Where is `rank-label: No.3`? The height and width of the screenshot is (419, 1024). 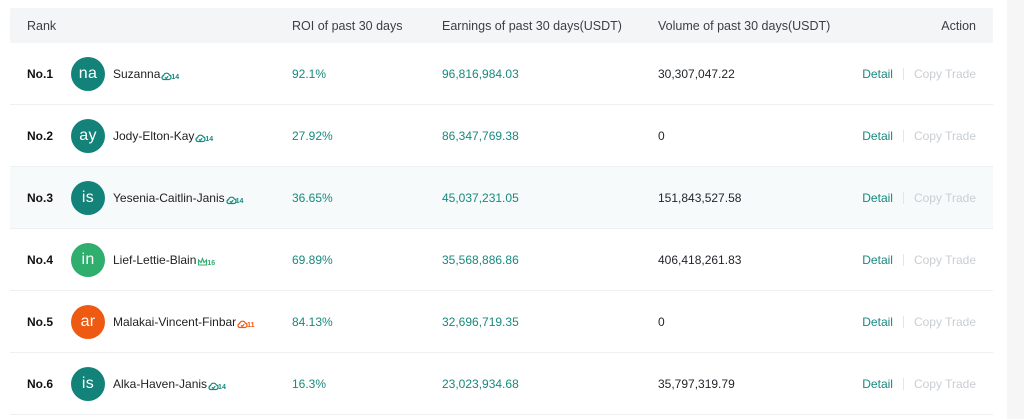 rank-label: No.3 is located at coordinates (40, 197).